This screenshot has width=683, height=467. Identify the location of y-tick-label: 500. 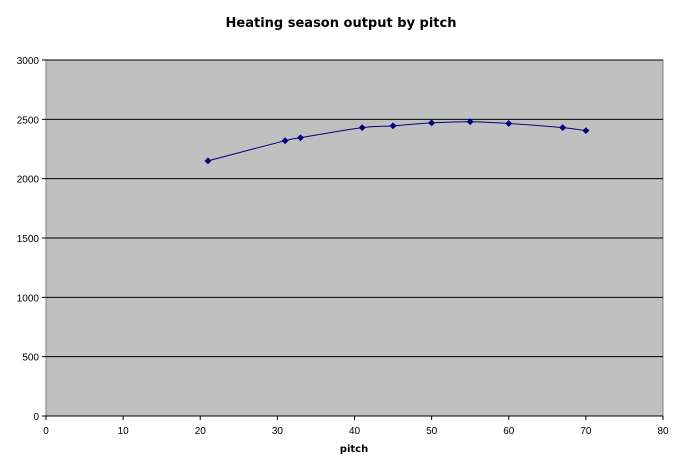
(30, 358).